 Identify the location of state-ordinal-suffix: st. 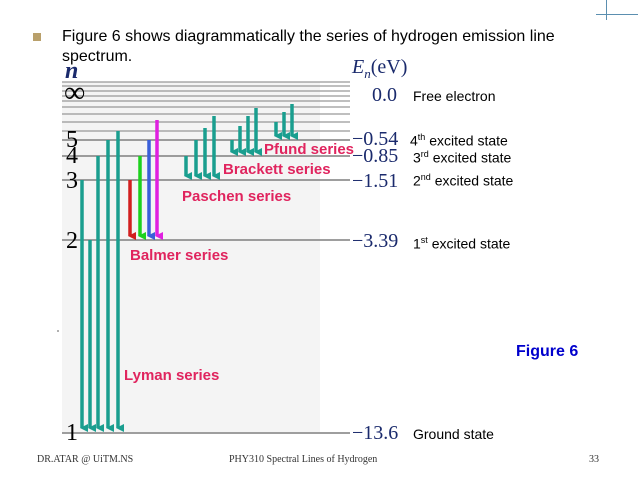
(424, 240).